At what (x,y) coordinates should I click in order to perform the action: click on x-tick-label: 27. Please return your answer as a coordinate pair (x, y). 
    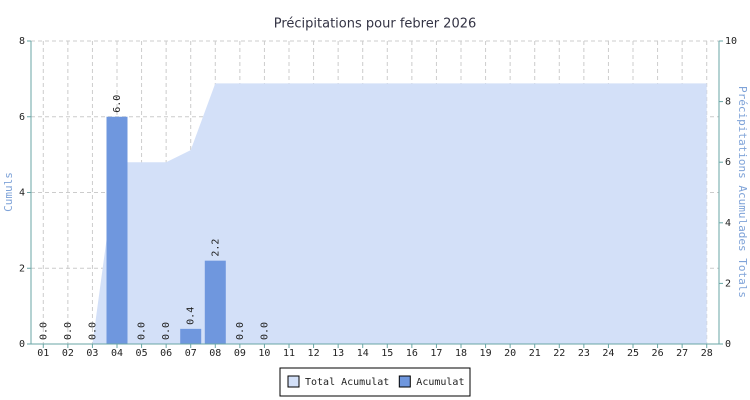
    Looking at the image, I should click on (682, 353).